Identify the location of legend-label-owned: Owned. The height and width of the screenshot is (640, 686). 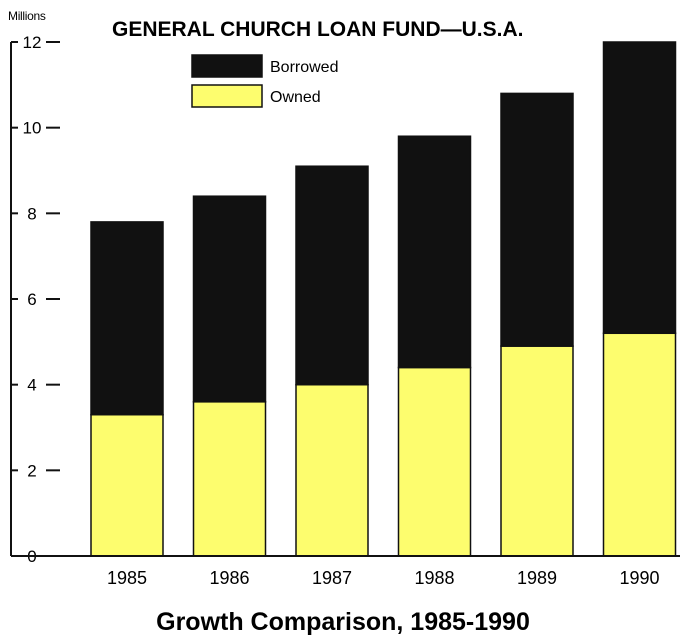
(295, 97).